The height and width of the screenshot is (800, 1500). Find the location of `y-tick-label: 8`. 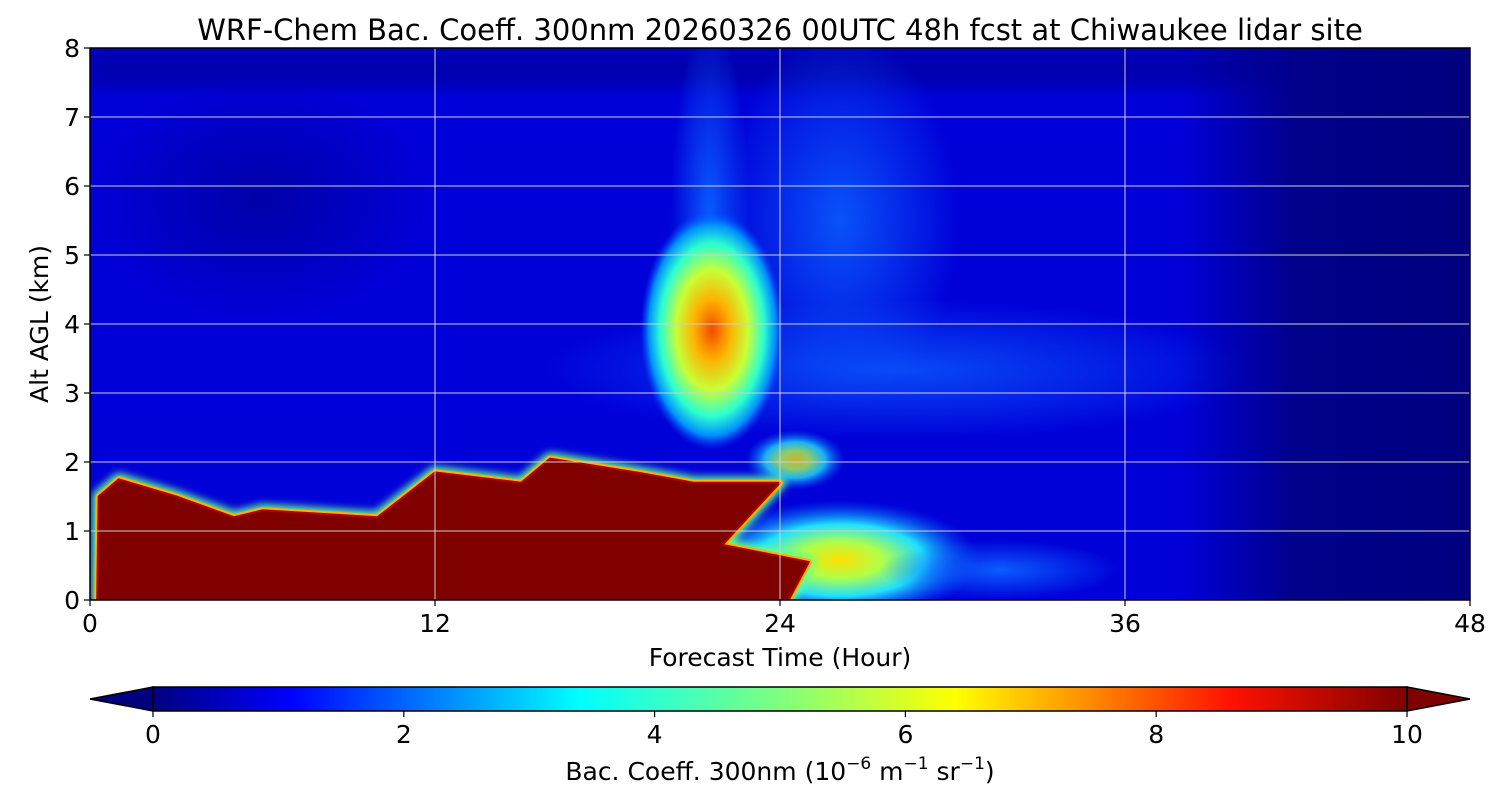

y-tick-label: 8 is located at coordinates (72, 48).